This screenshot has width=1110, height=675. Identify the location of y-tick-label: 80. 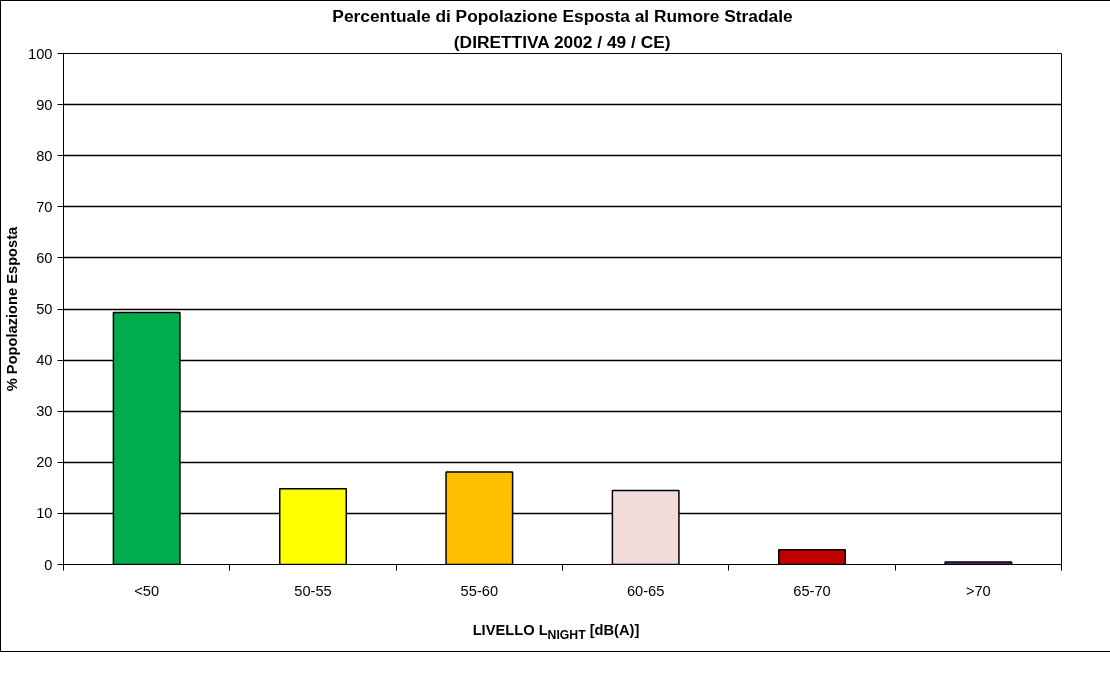
(44, 155).